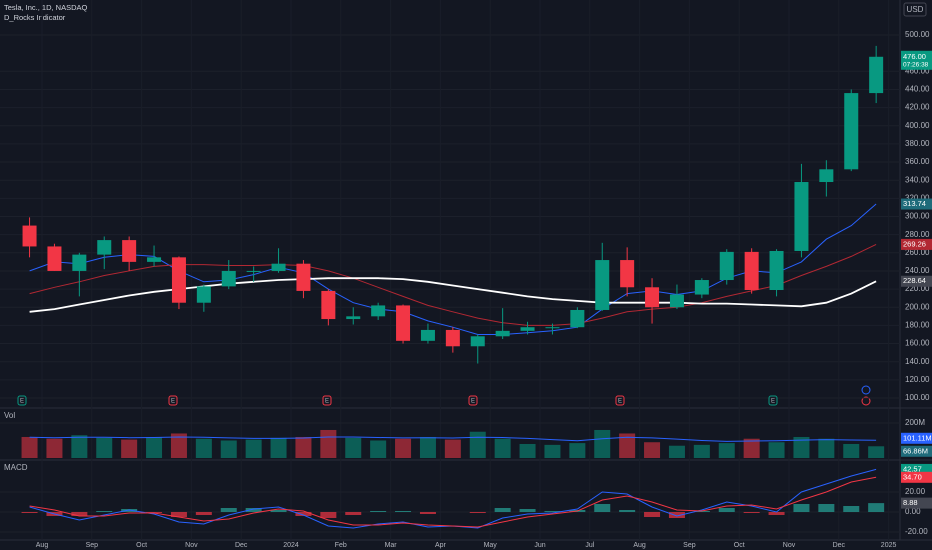  Describe the element at coordinates (917, 252) in the screenshot. I see `y-tick-label: 260.00` at that location.